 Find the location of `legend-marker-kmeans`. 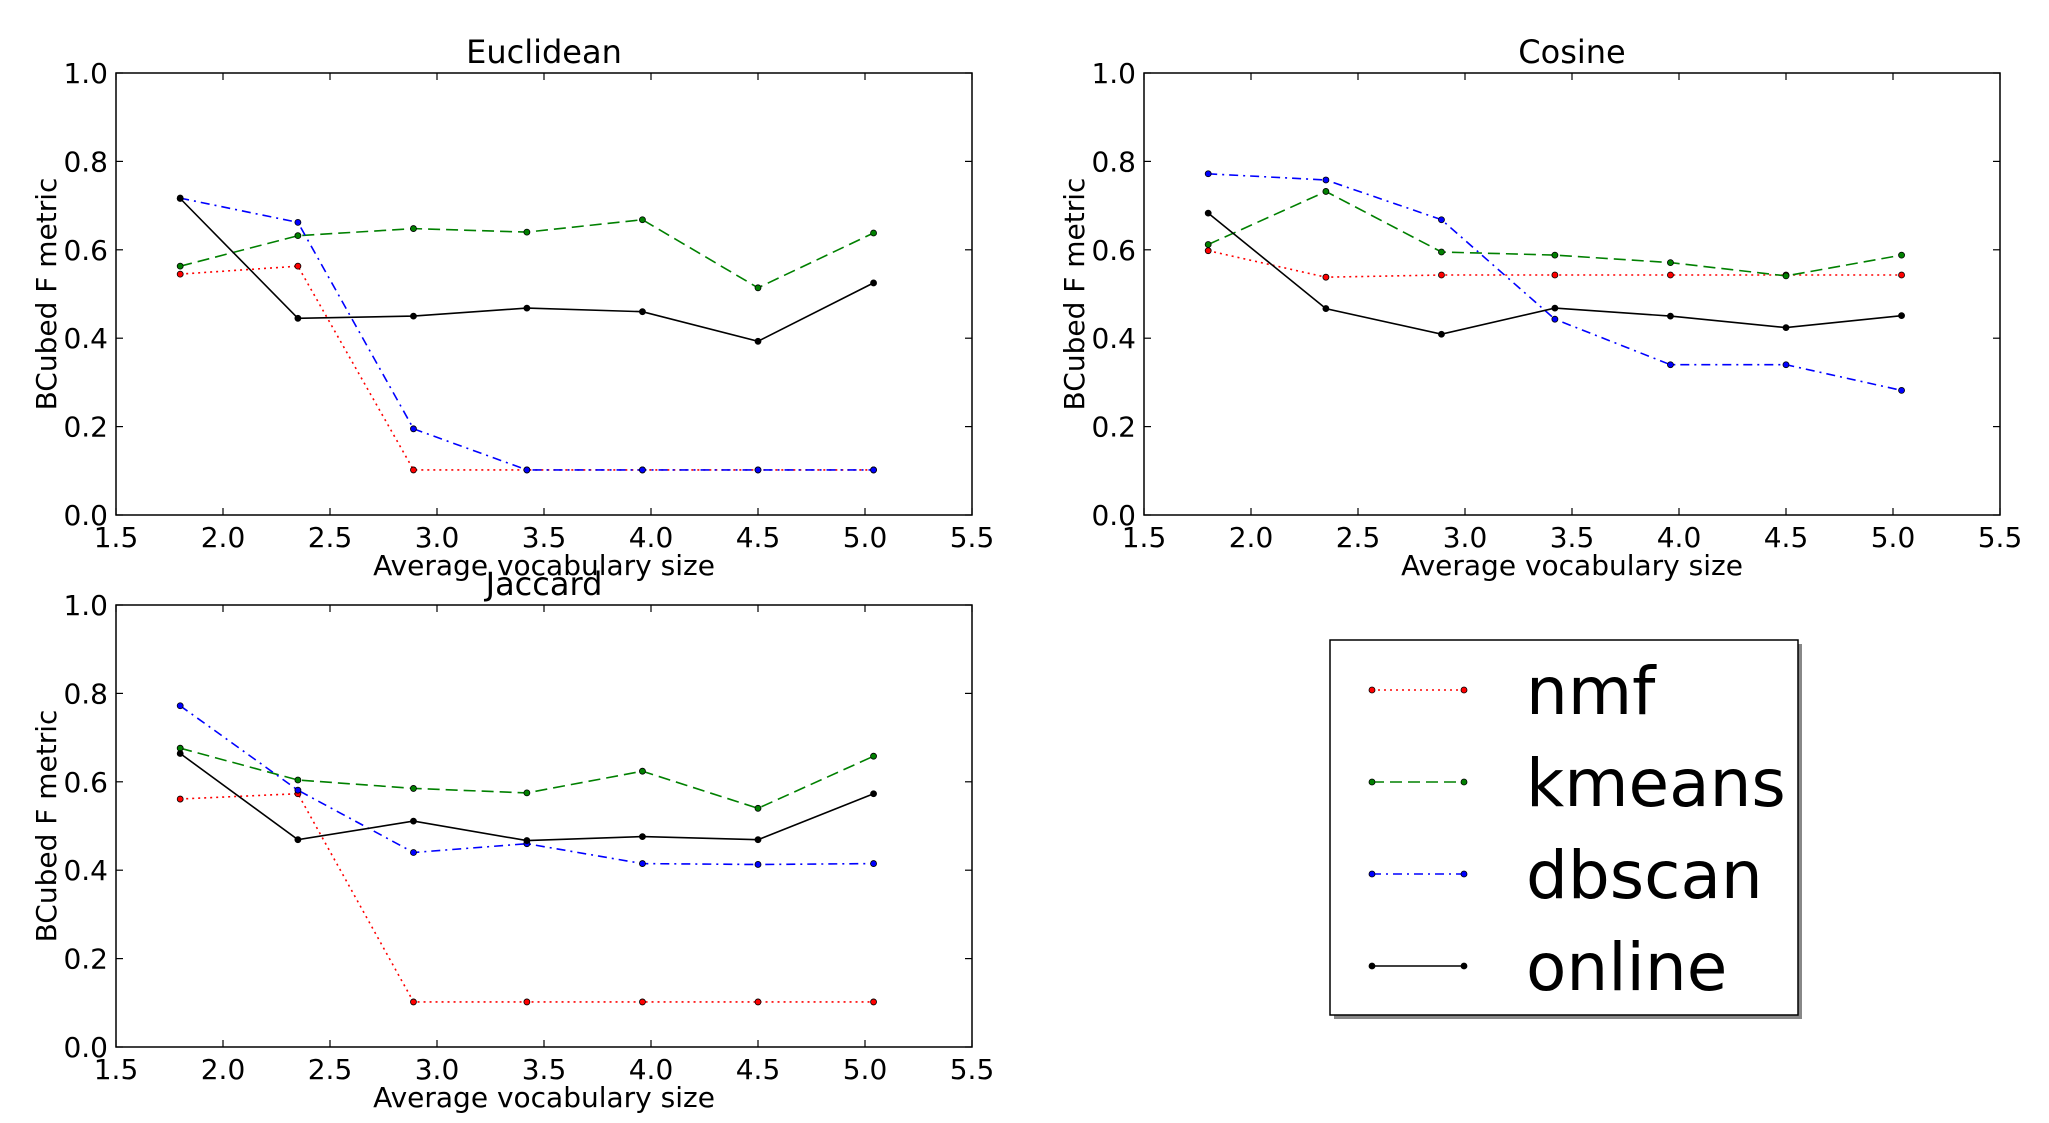

legend-marker-kmeans is located at coordinates (1372, 782).